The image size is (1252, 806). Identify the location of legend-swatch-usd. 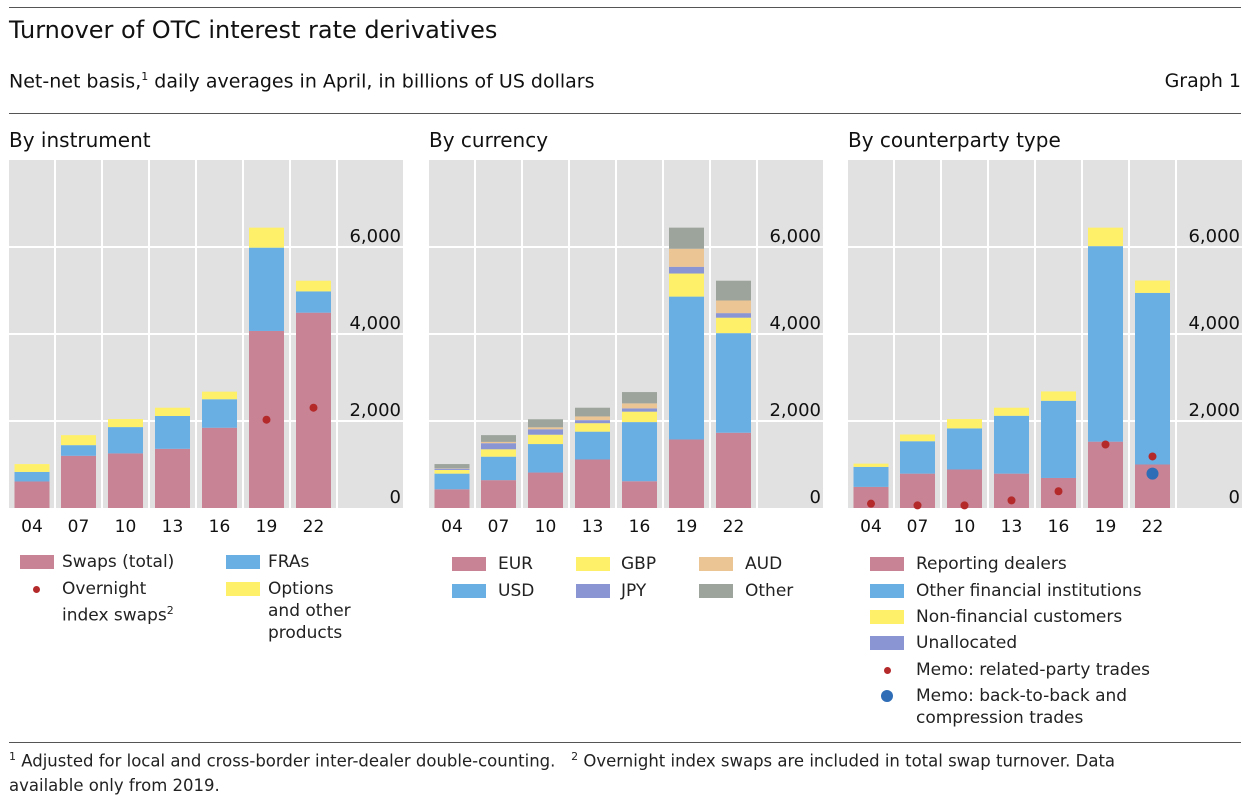
(469, 591).